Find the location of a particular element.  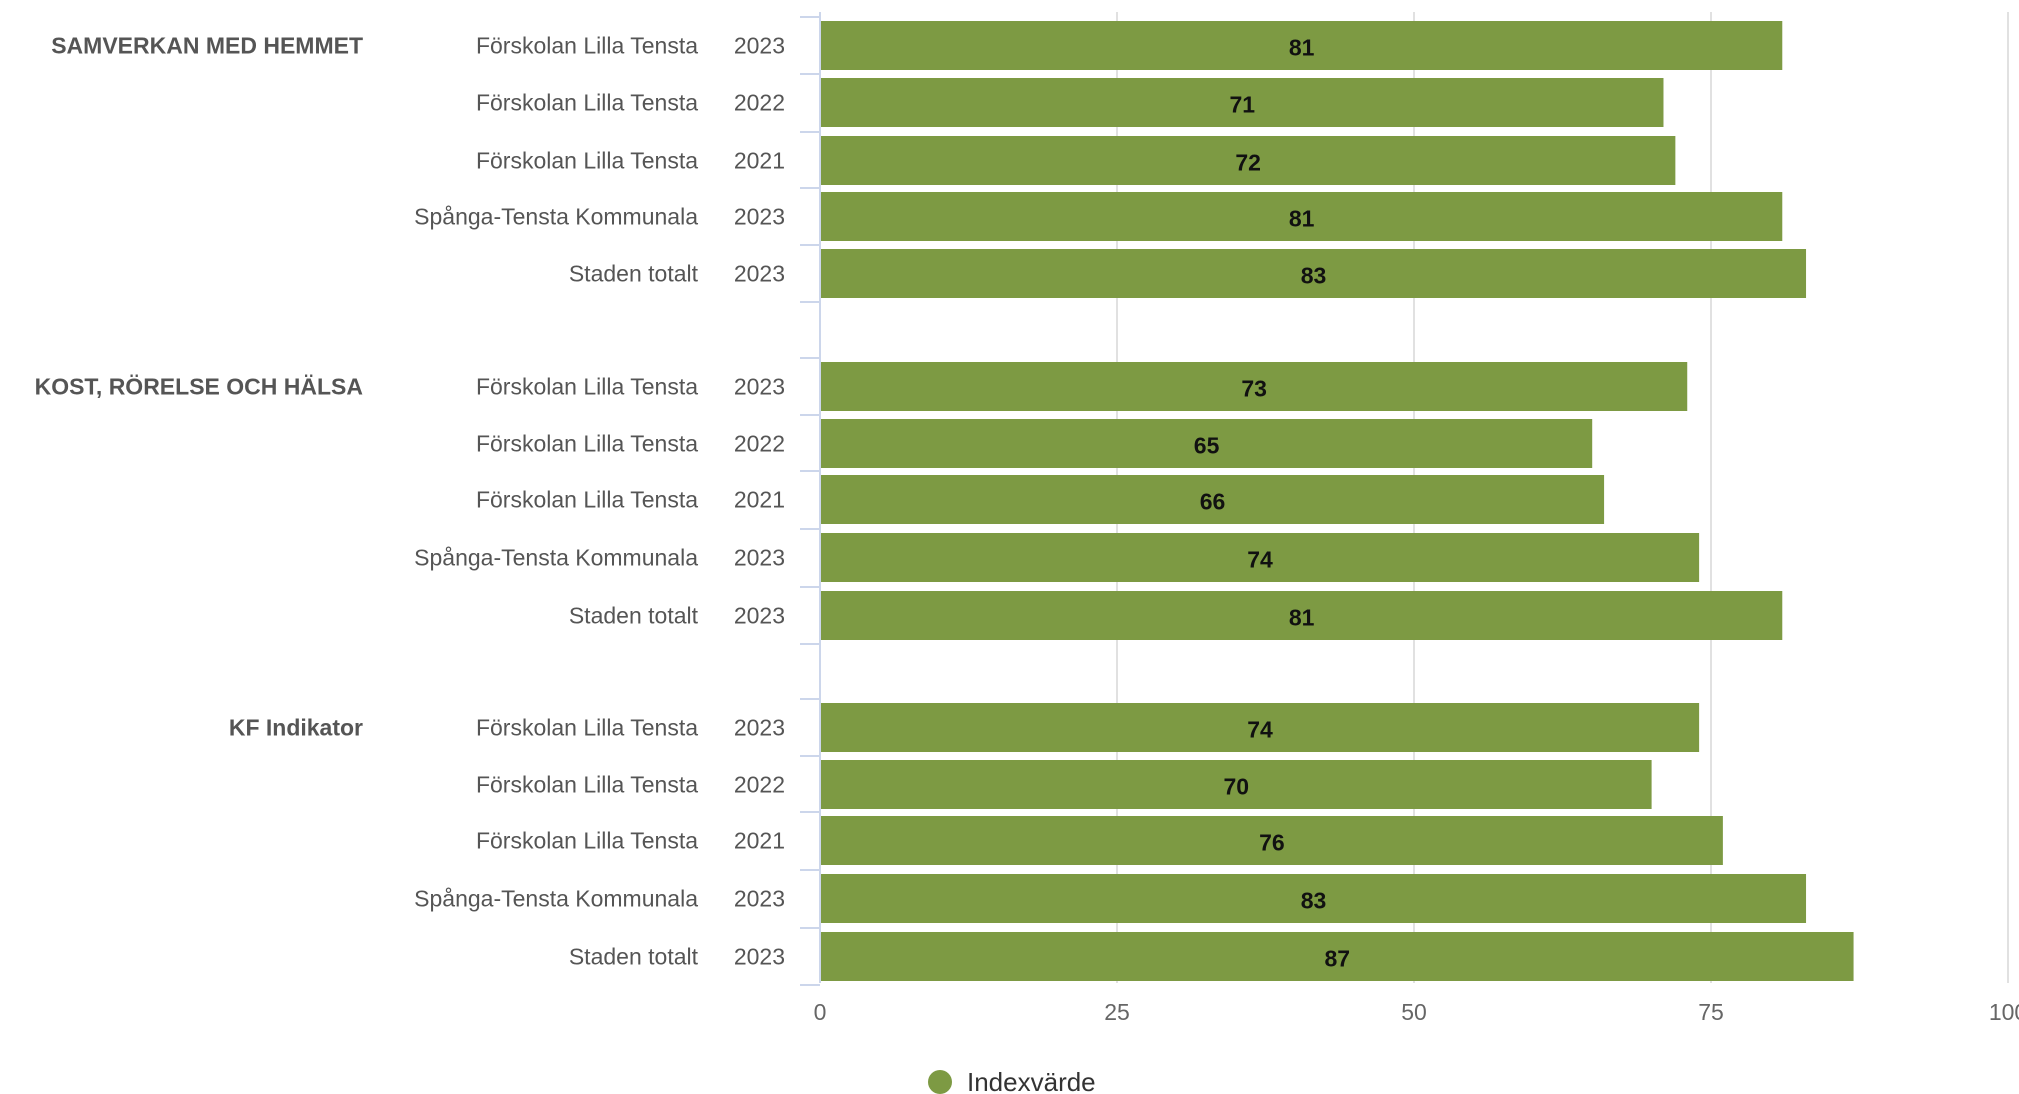

group-label: SAMVERKAN MED HEMMET is located at coordinates (207, 46).